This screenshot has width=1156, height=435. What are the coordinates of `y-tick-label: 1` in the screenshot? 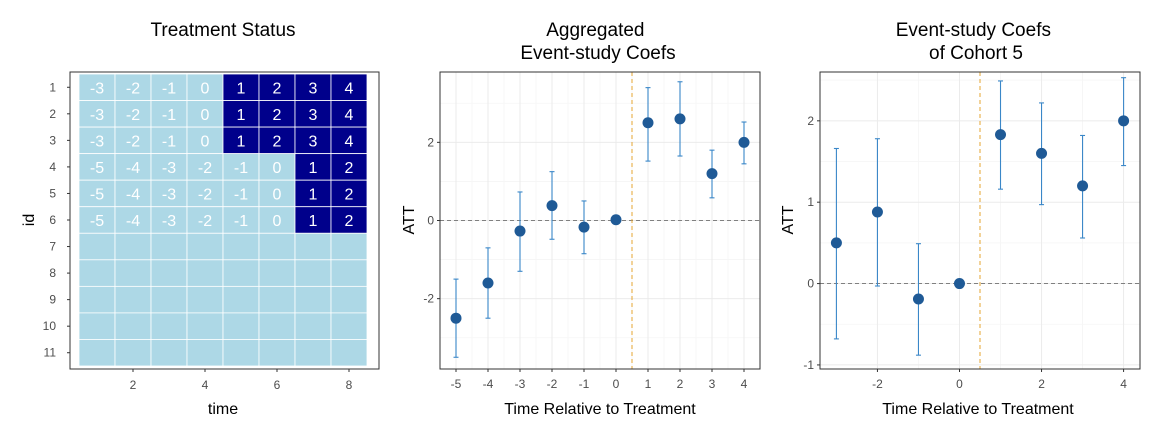 It's located at (810, 202).